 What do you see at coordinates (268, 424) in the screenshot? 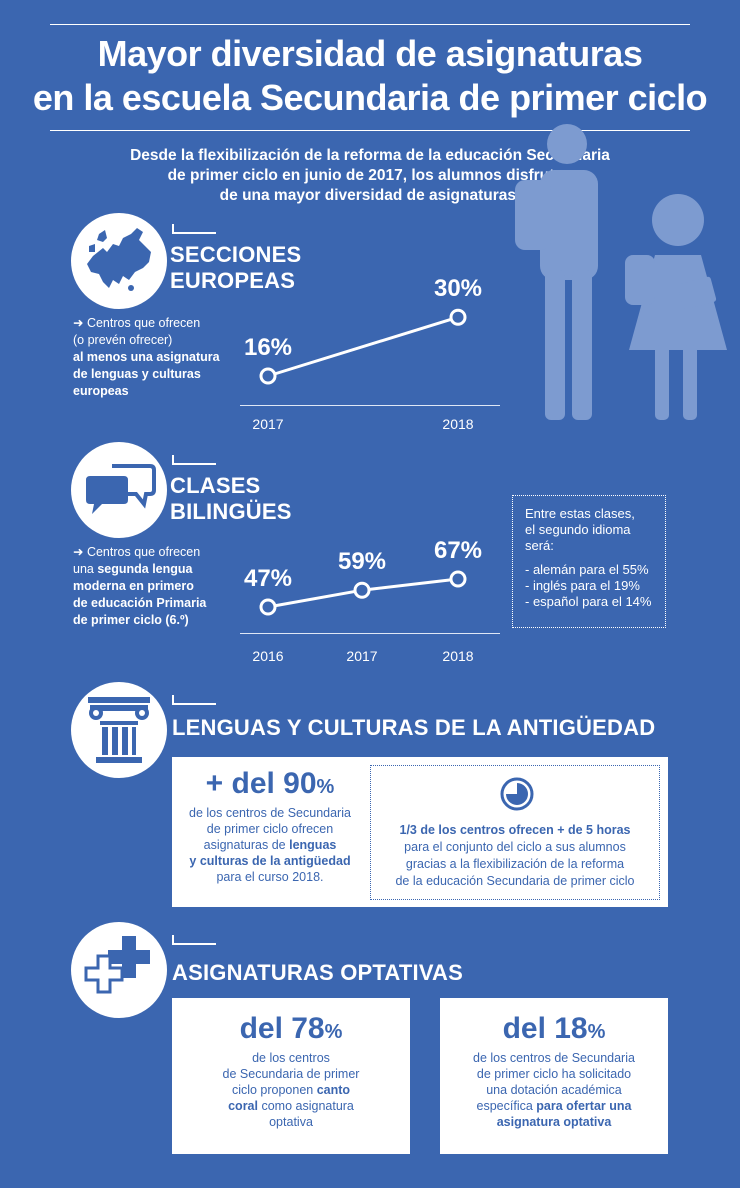
I see `chart1-year-2017: 2017` at bounding box center [268, 424].